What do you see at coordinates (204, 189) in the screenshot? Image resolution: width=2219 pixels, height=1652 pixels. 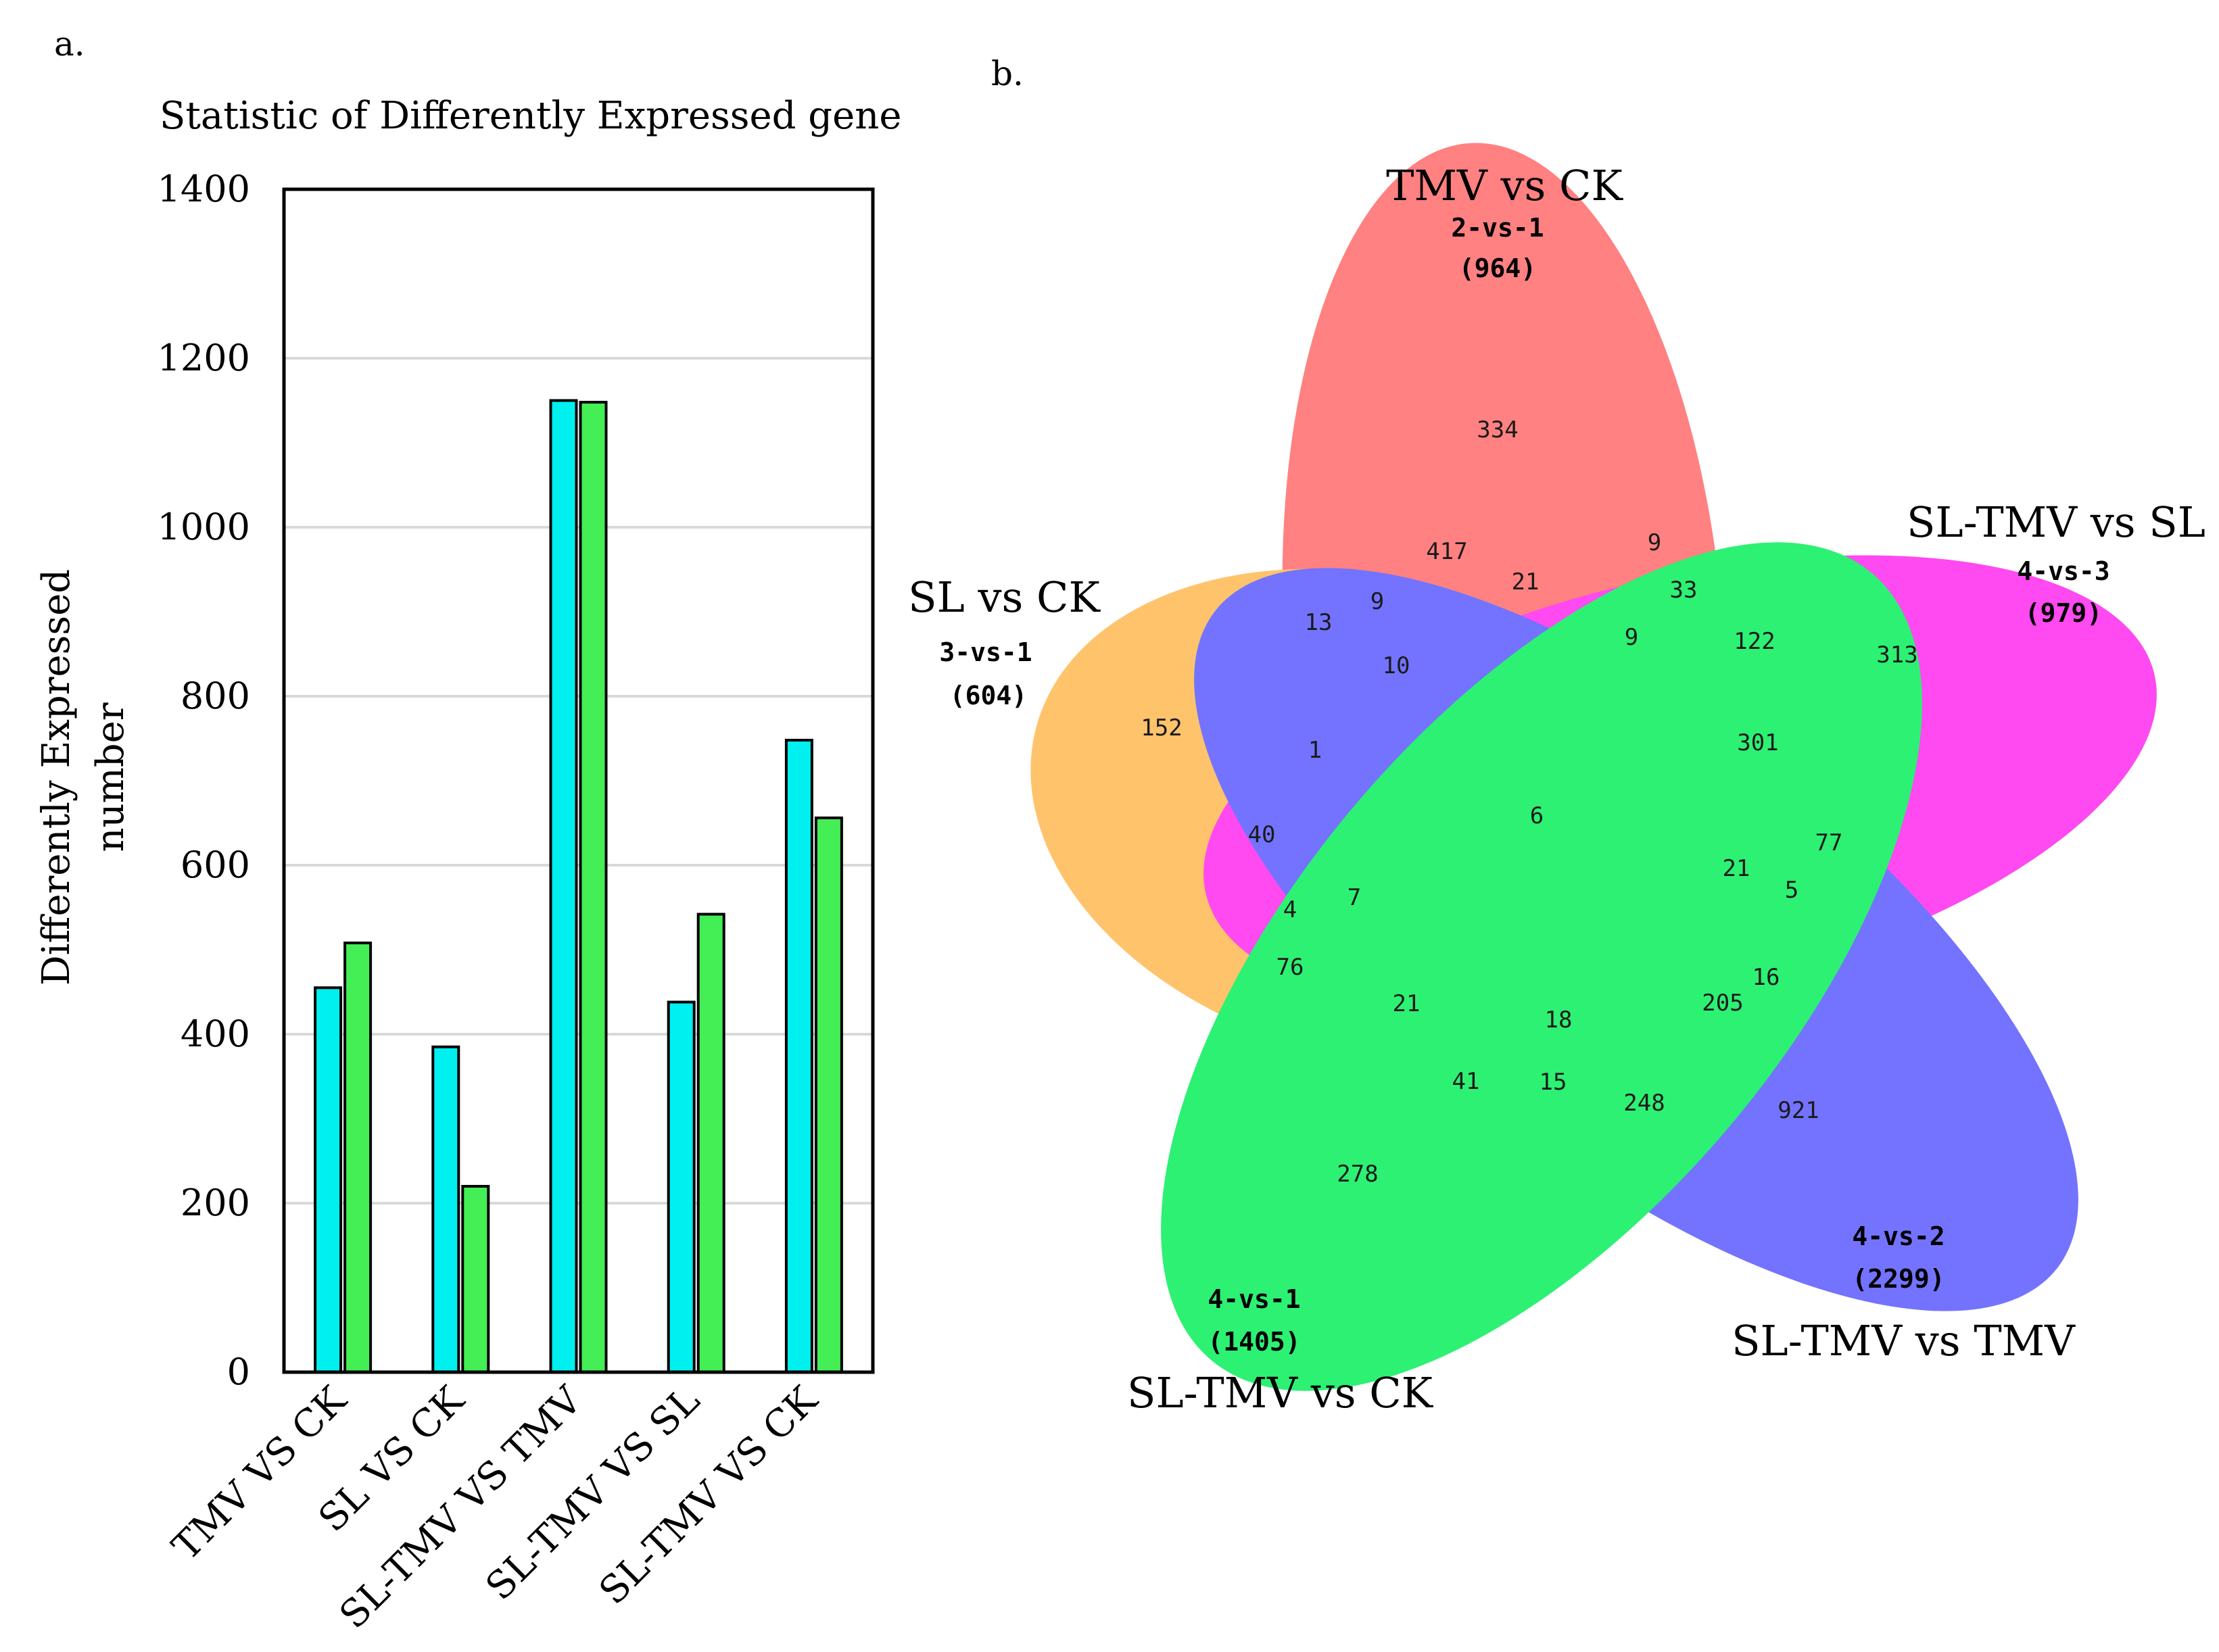 I see `y-tick-label: 1400` at bounding box center [204, 189].